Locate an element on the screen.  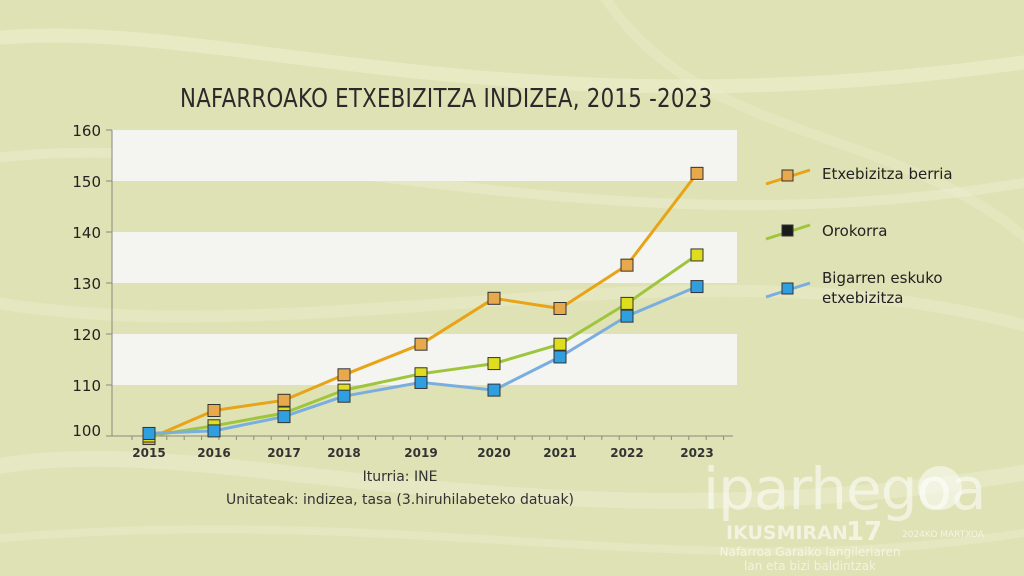
x-tick-label: 2023 is located at coordinates (696, 453).